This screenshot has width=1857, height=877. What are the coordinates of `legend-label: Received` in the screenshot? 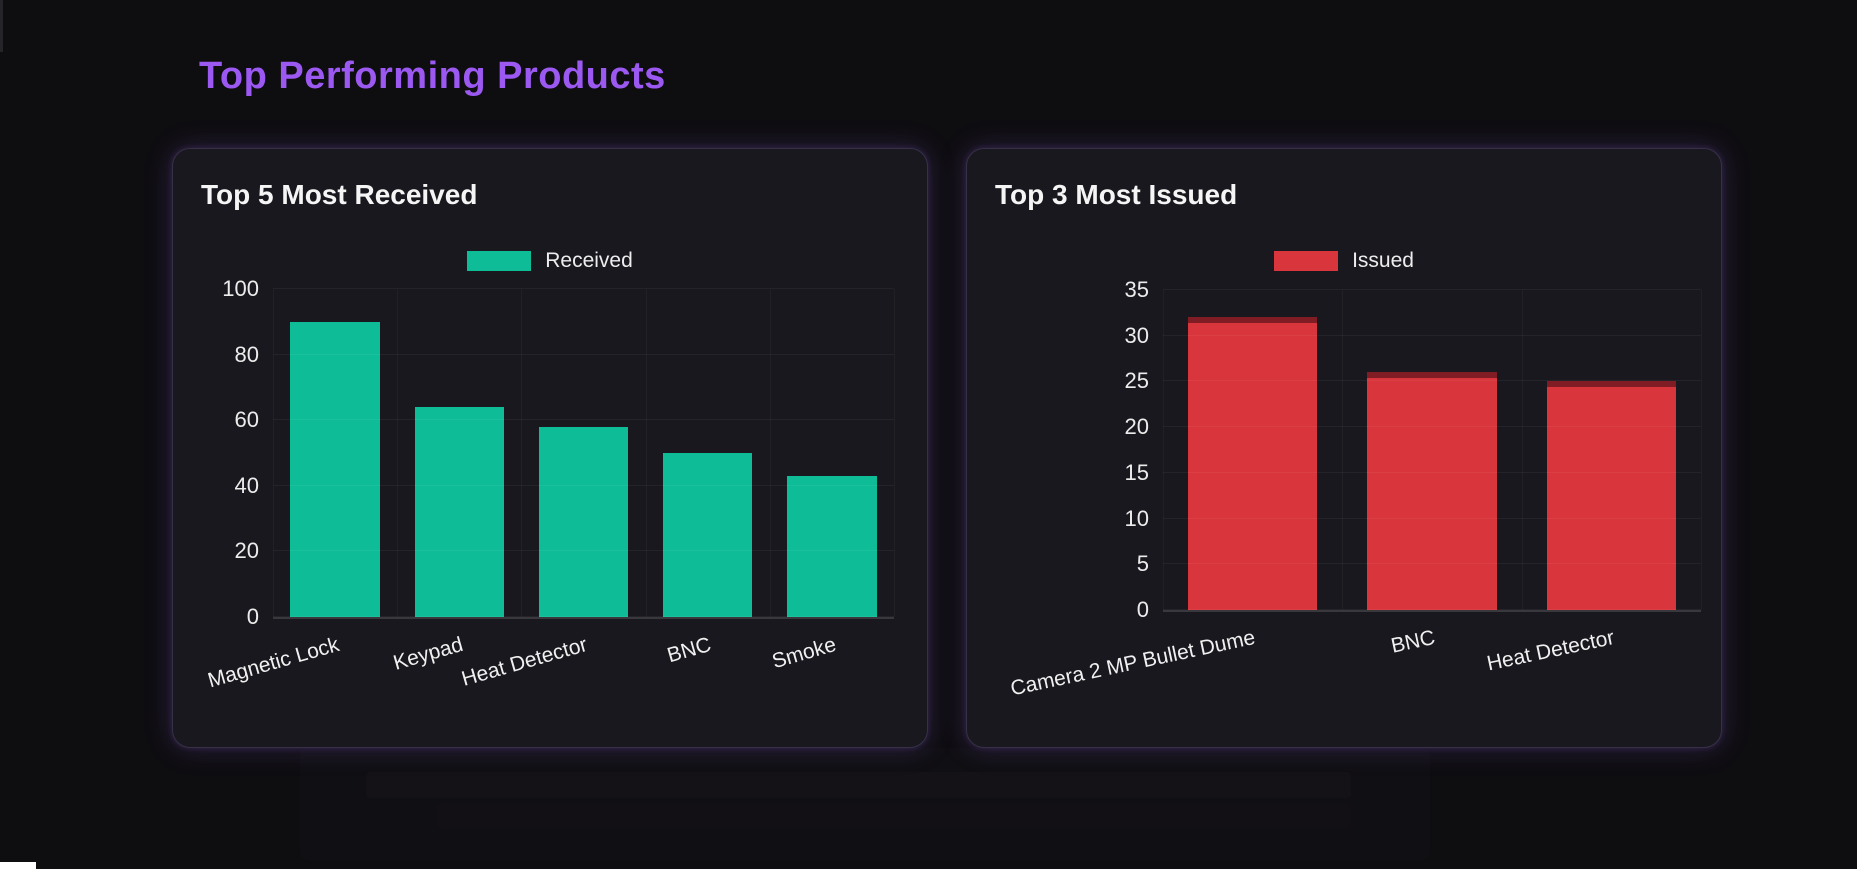 It's located at (589, 260).